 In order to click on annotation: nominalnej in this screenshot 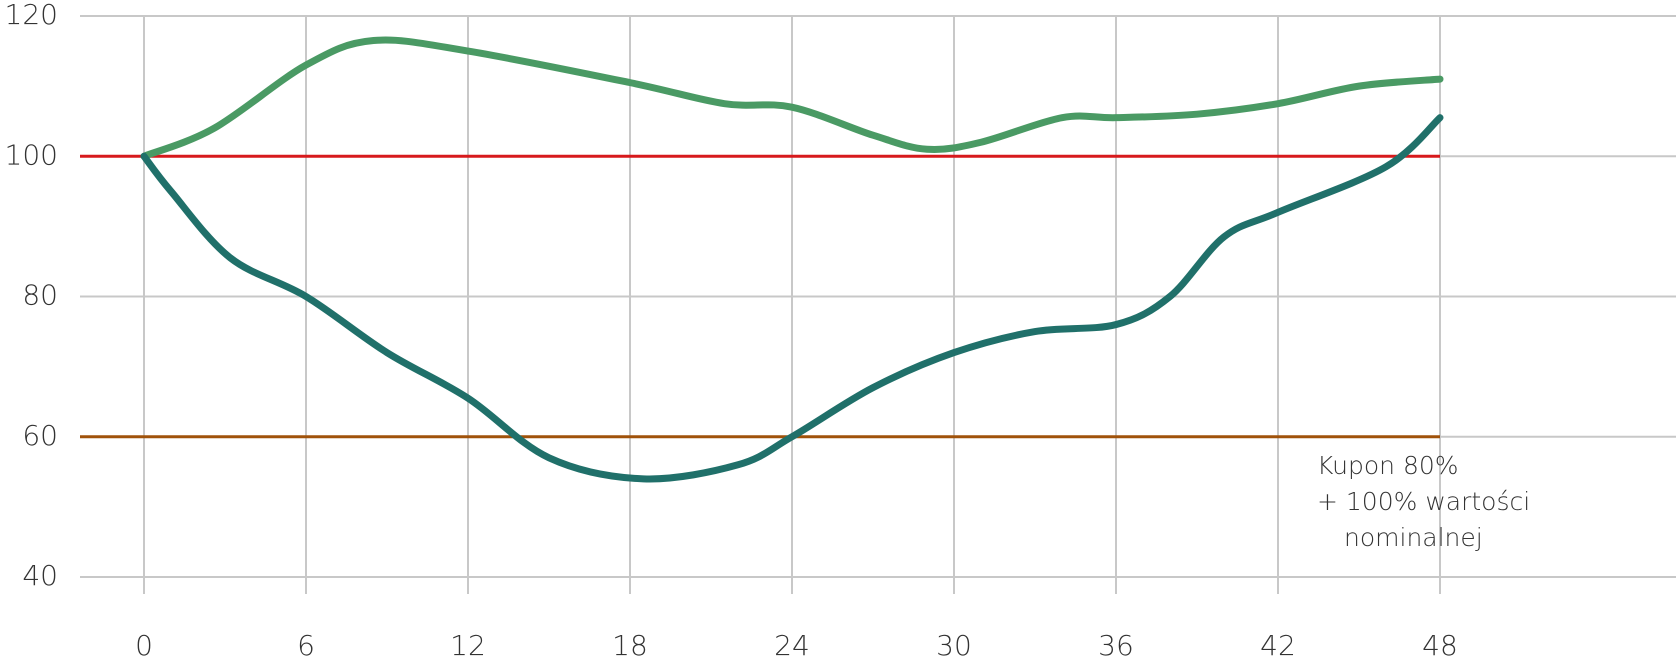, I will do `click(1413, 537)`.